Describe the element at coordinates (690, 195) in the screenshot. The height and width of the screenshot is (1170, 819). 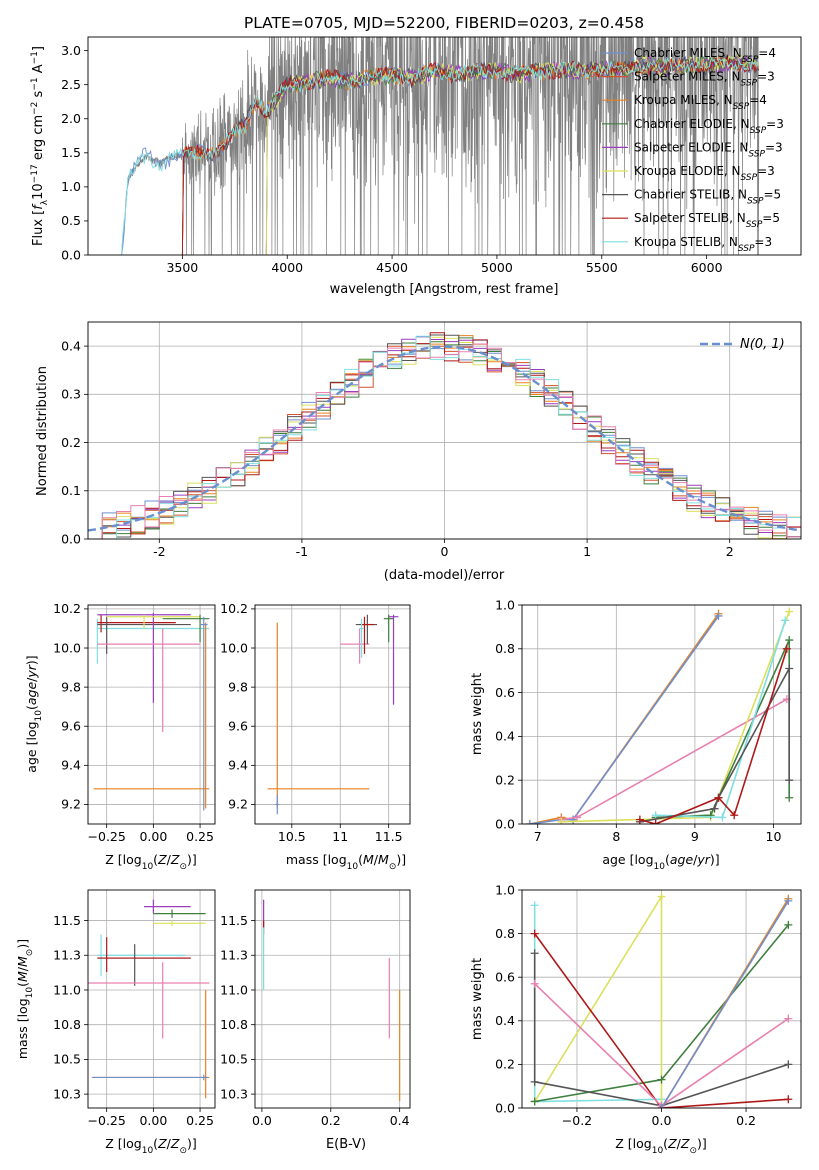
I see `legend-text: Chabrier STELIB, N` at that location.